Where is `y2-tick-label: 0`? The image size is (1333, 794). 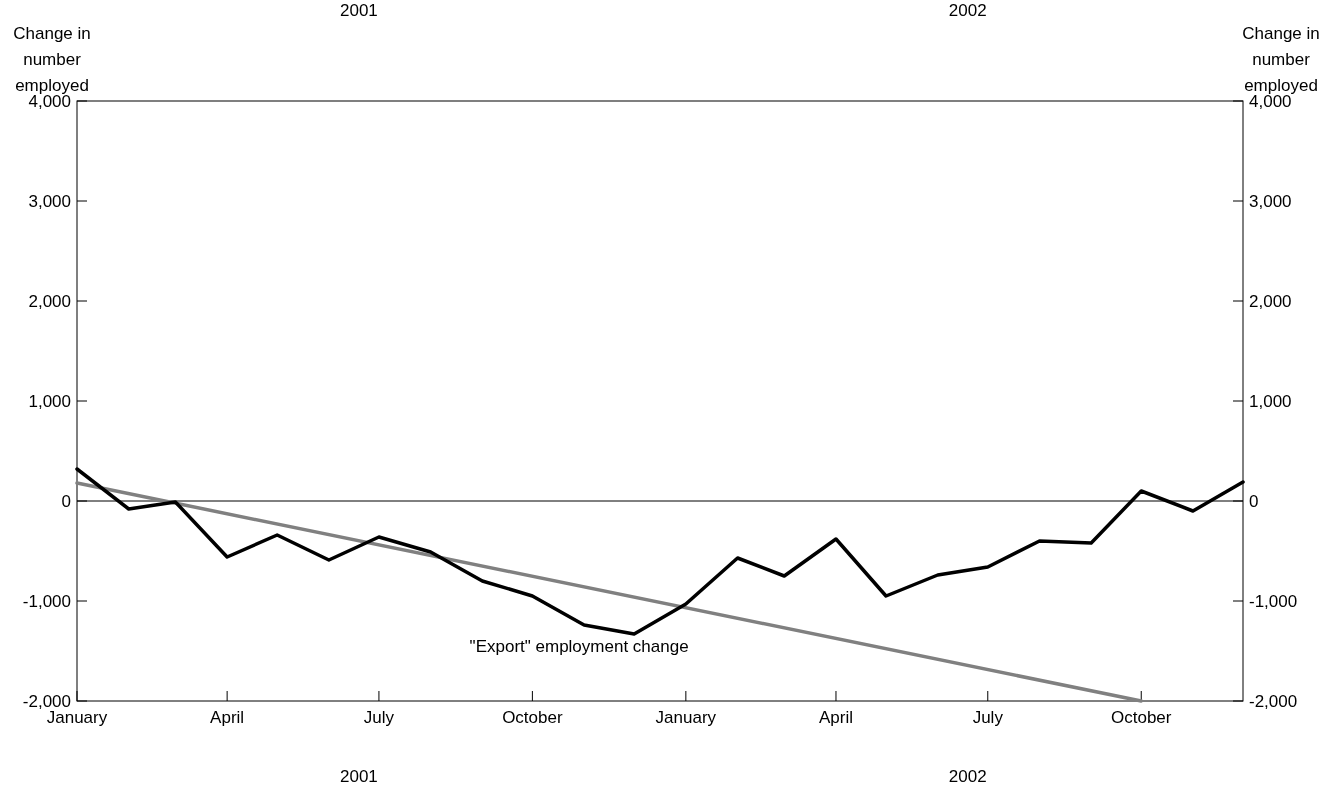
y2-tick-label: 0 is located at coordinates (1254, 501).